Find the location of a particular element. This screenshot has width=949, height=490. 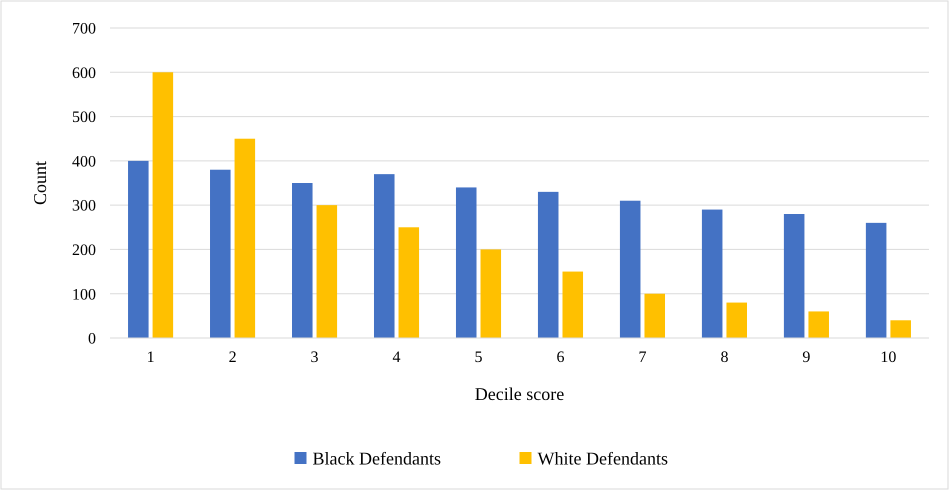

x-tick-label: 7 is located at coordinates (642, 357).